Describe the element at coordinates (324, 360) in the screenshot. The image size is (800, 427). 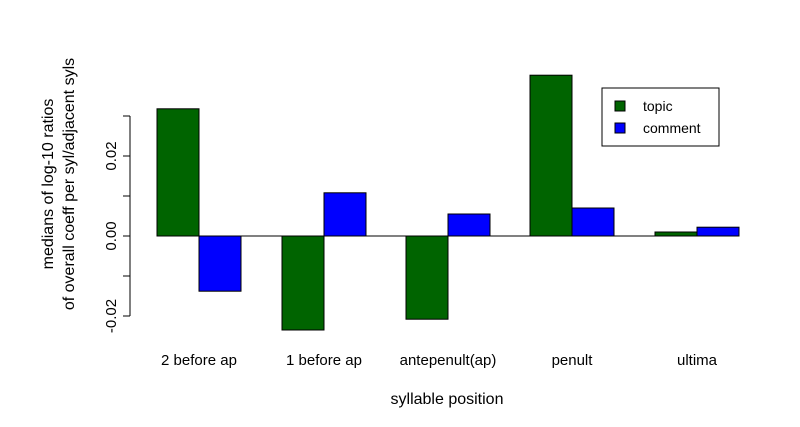
I see `x-tick-label-2: 1 before ap` at that location.